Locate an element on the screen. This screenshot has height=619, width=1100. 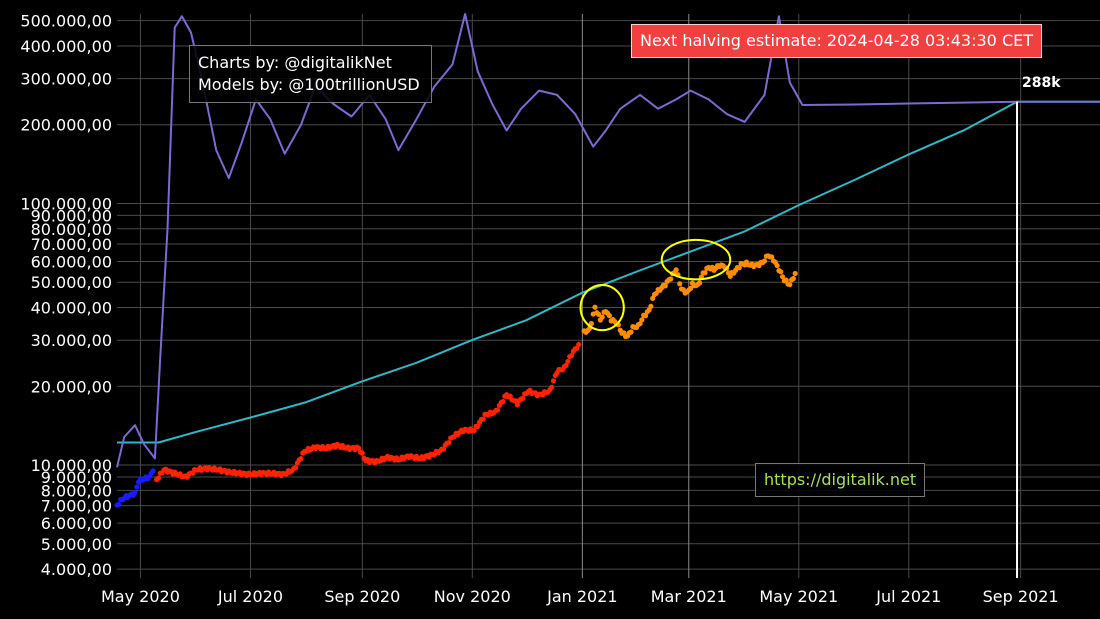
y-tick-label: 60.000,00 is located at coordinates (71, 261).